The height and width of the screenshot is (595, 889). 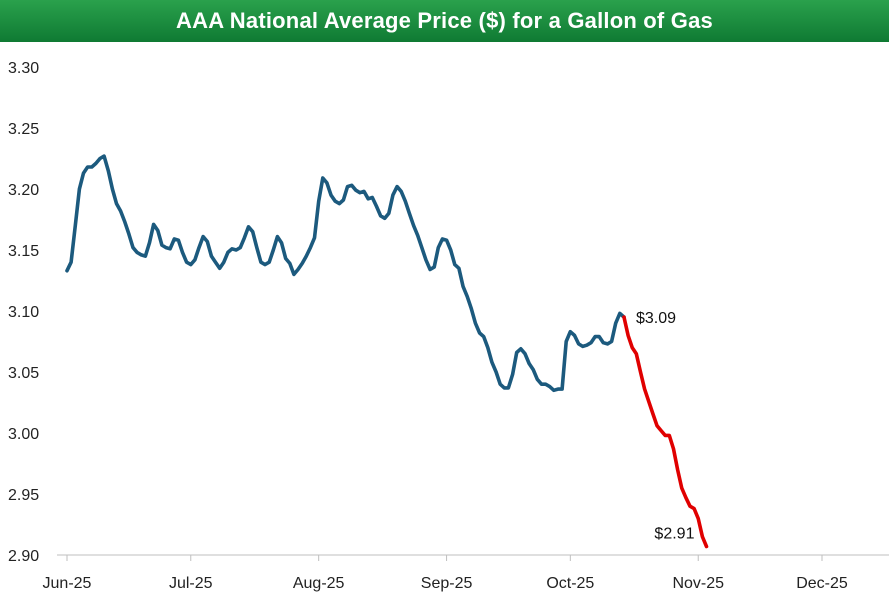 I want to click on x-tick-label: Dec-25, so click(x=822, y=583).